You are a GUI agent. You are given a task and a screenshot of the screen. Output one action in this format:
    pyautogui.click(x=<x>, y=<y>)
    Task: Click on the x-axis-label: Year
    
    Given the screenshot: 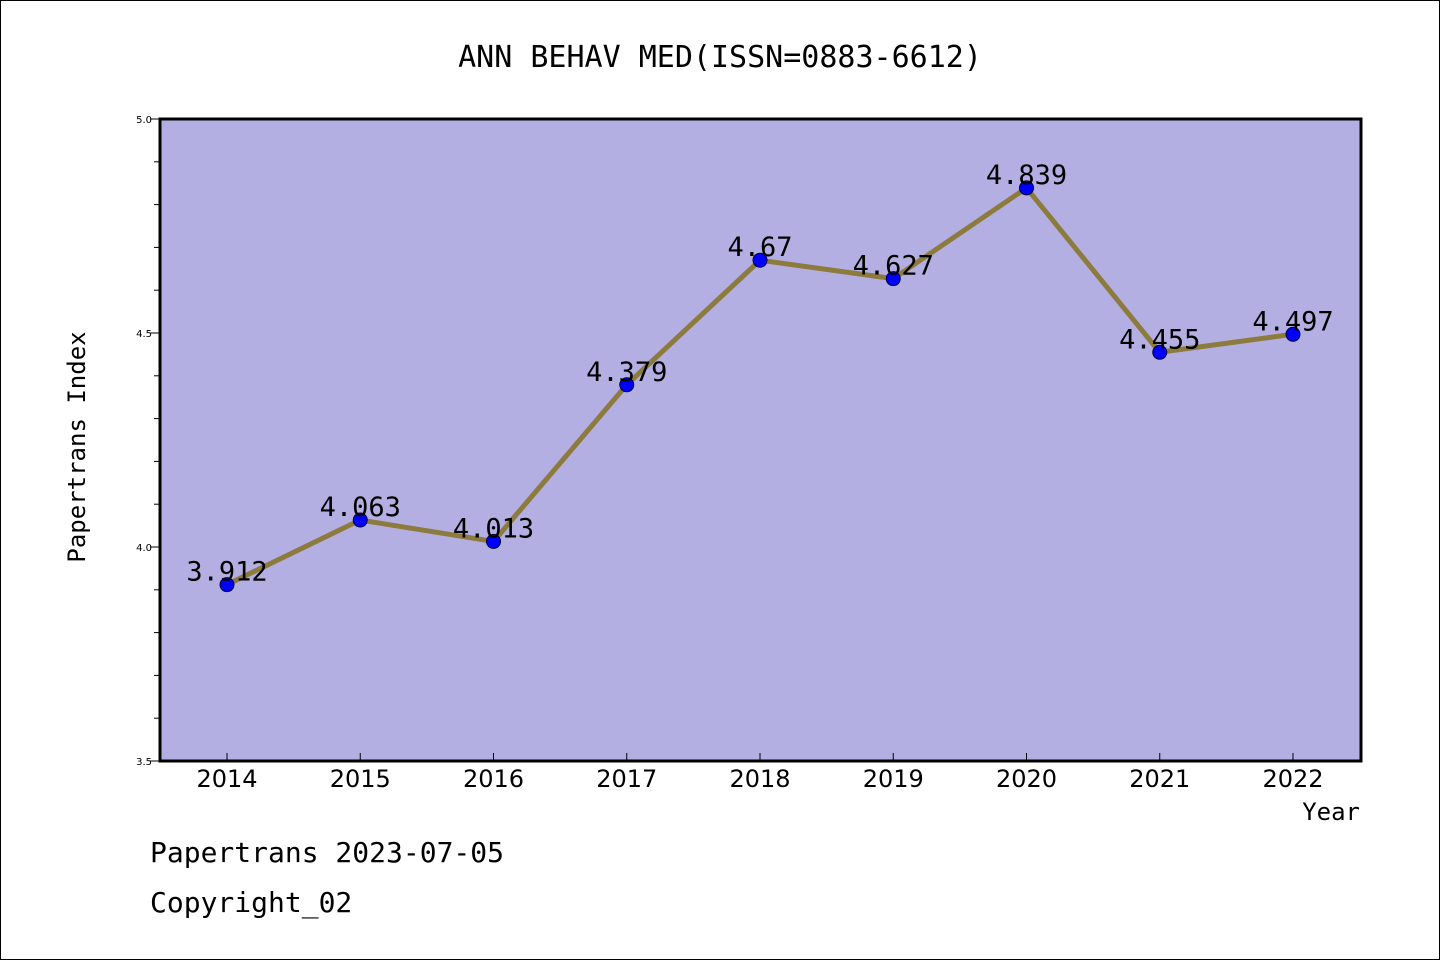 What is the action you would take?
    pyautogui.click(x=1331, y=812)
    